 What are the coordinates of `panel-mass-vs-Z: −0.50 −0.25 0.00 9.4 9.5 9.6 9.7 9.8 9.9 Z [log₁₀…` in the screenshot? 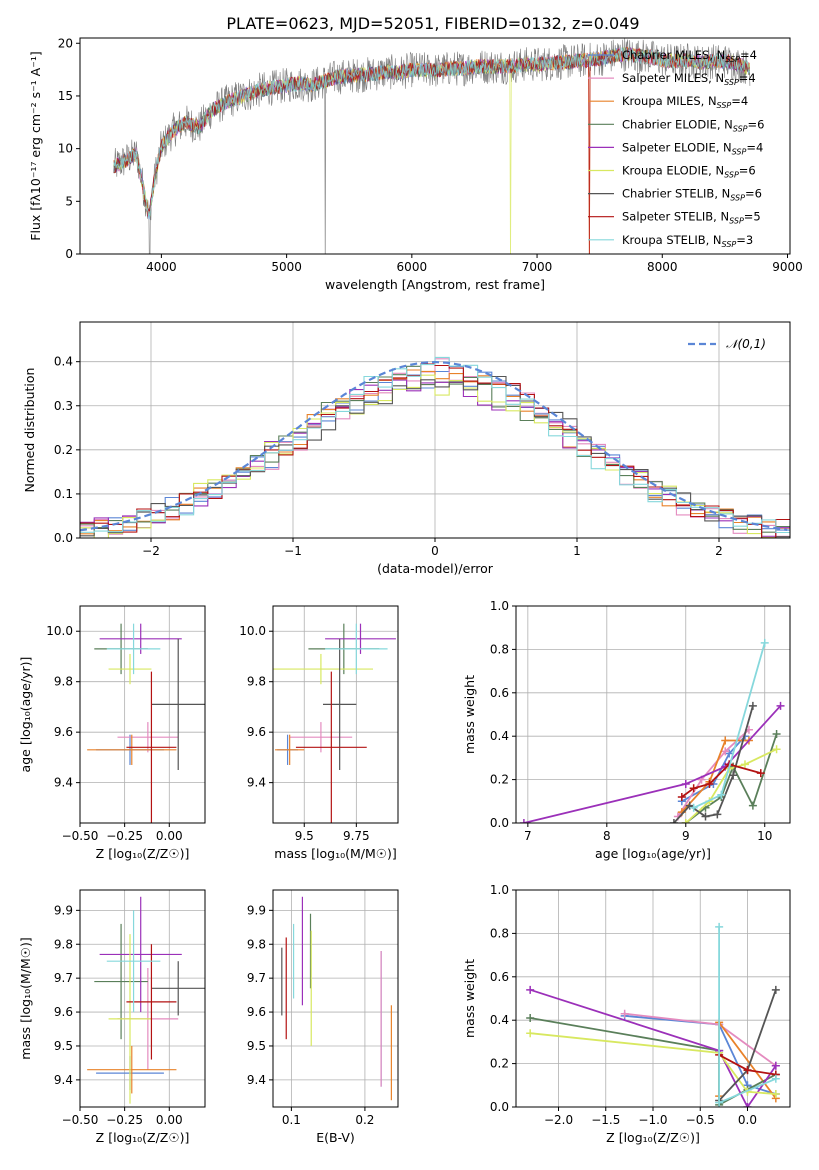 It's located at (112, 1017).